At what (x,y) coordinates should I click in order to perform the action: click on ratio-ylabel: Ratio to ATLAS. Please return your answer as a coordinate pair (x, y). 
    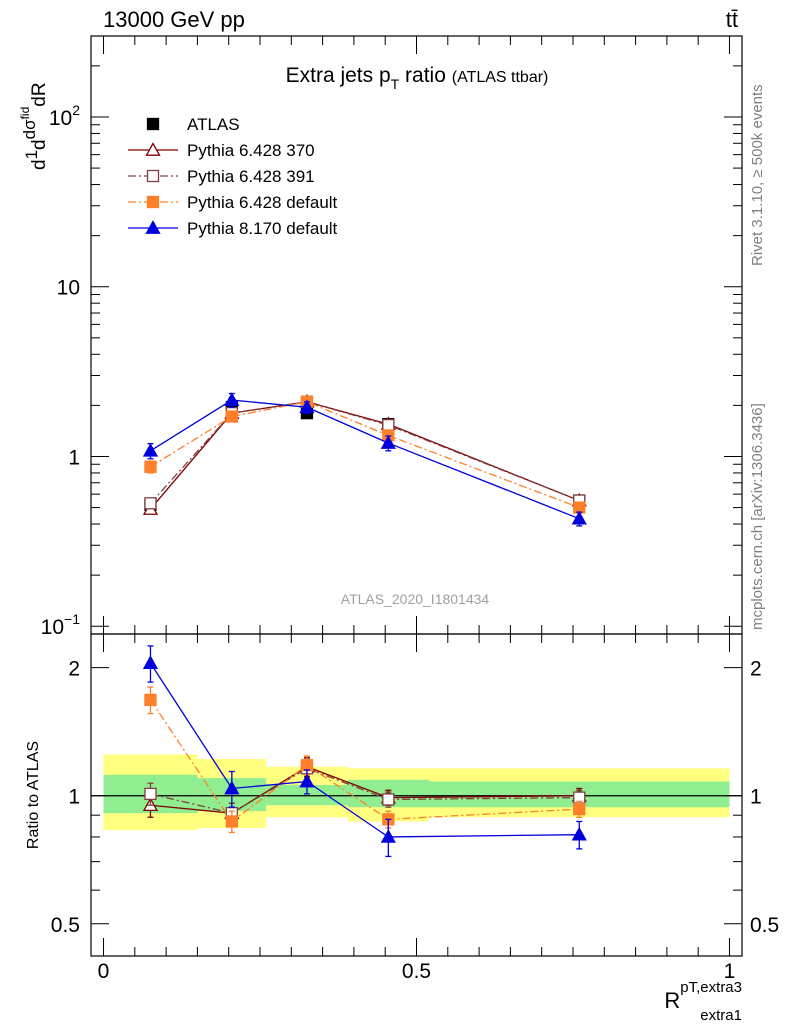
    Looking at the image, I should click on (33, 795).